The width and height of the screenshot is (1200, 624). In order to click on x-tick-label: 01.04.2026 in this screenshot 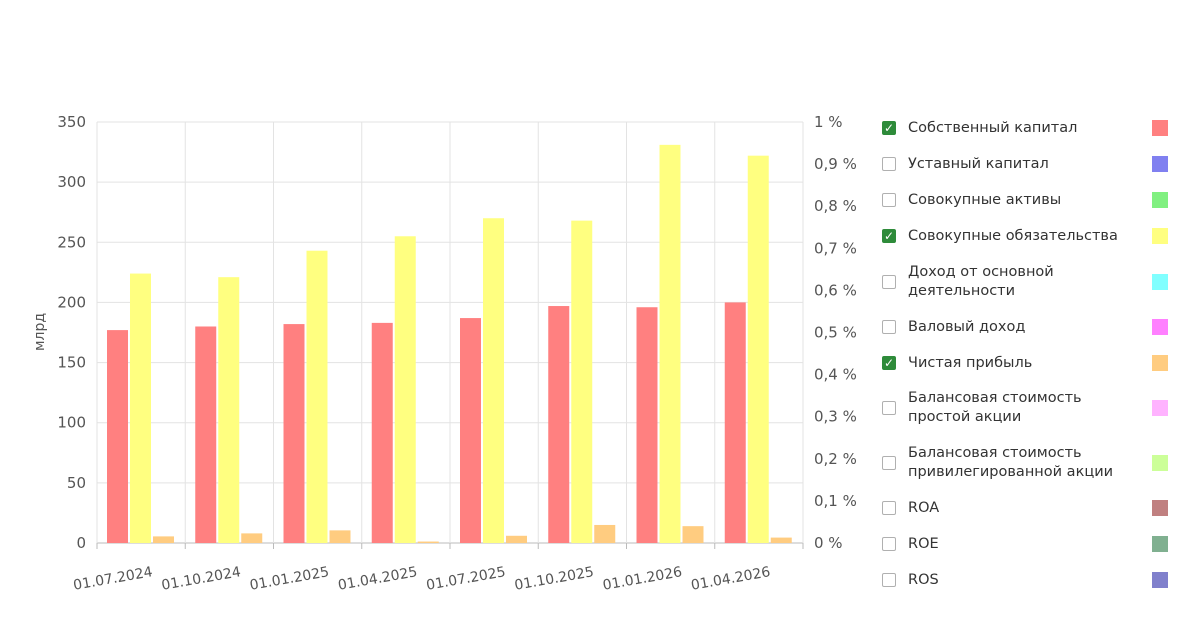, I will do `click(731, 579)`.